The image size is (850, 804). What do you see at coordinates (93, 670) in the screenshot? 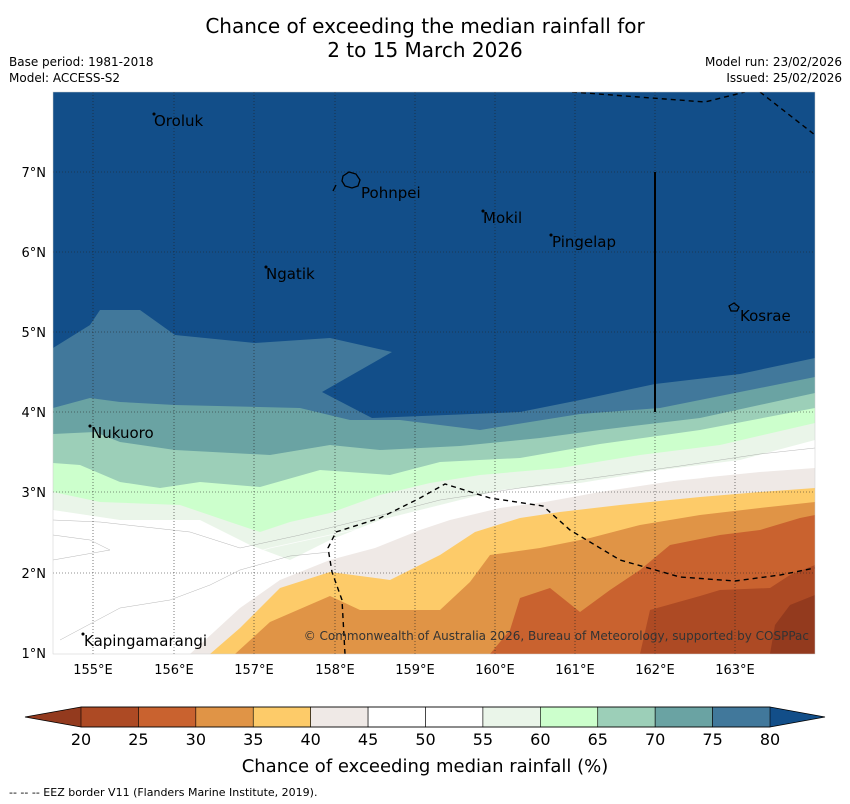
I see `lon-tick-155e: 155°E` at bounding box center [93, 670].